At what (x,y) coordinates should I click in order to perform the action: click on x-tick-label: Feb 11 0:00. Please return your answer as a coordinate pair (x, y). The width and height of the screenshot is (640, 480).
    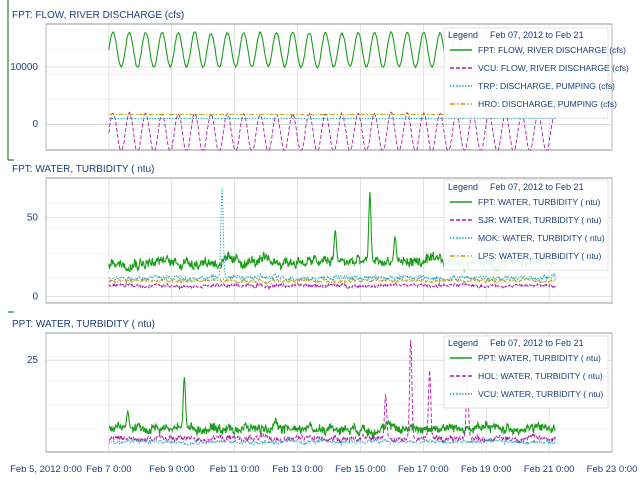
    Looking at the image, I should click on (235, 469).